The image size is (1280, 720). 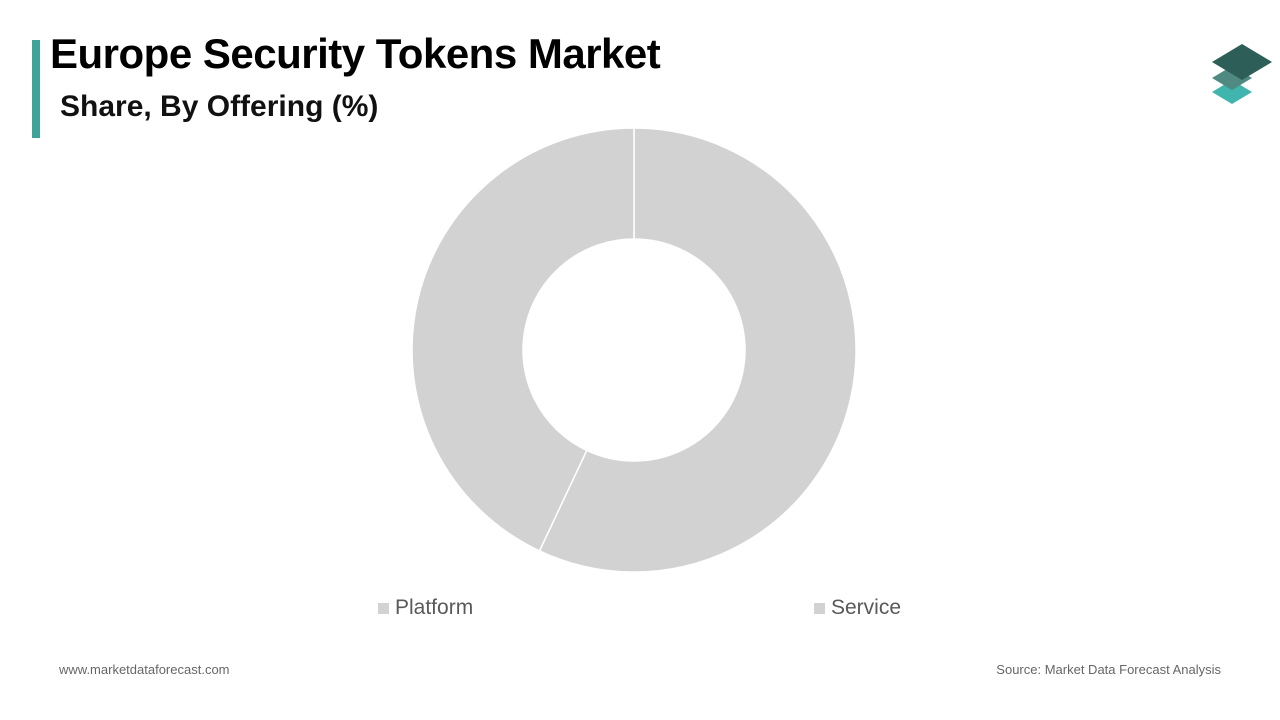 What do you see at coordinates (383, 608) in the screenshot?
I see `legend-swatch-platform` at bounding box center [383, 608].